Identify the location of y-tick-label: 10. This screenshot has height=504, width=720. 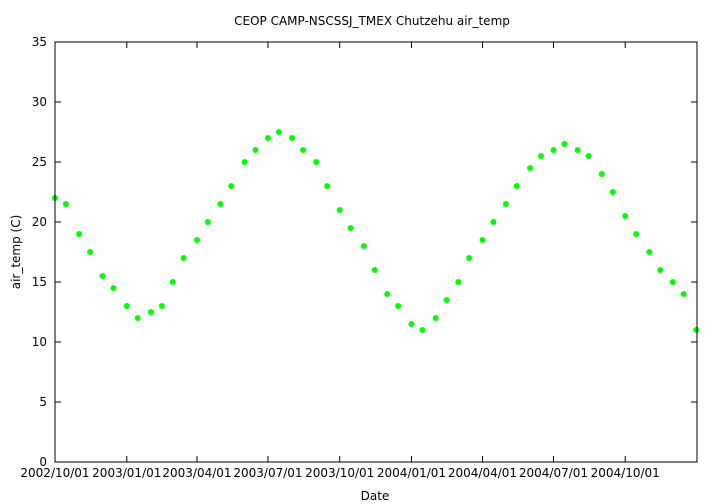
(39, 342).